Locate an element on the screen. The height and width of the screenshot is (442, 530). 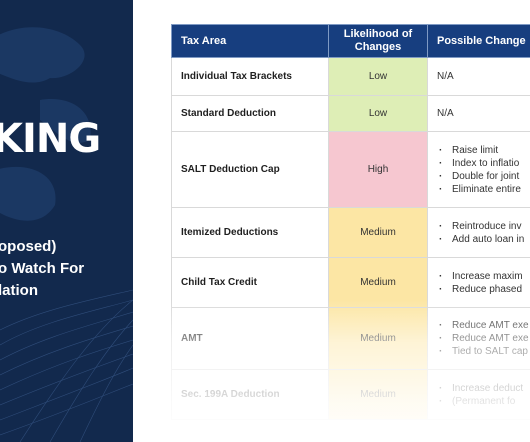
change-item: Raise limit is located at coordinates (483, 150).